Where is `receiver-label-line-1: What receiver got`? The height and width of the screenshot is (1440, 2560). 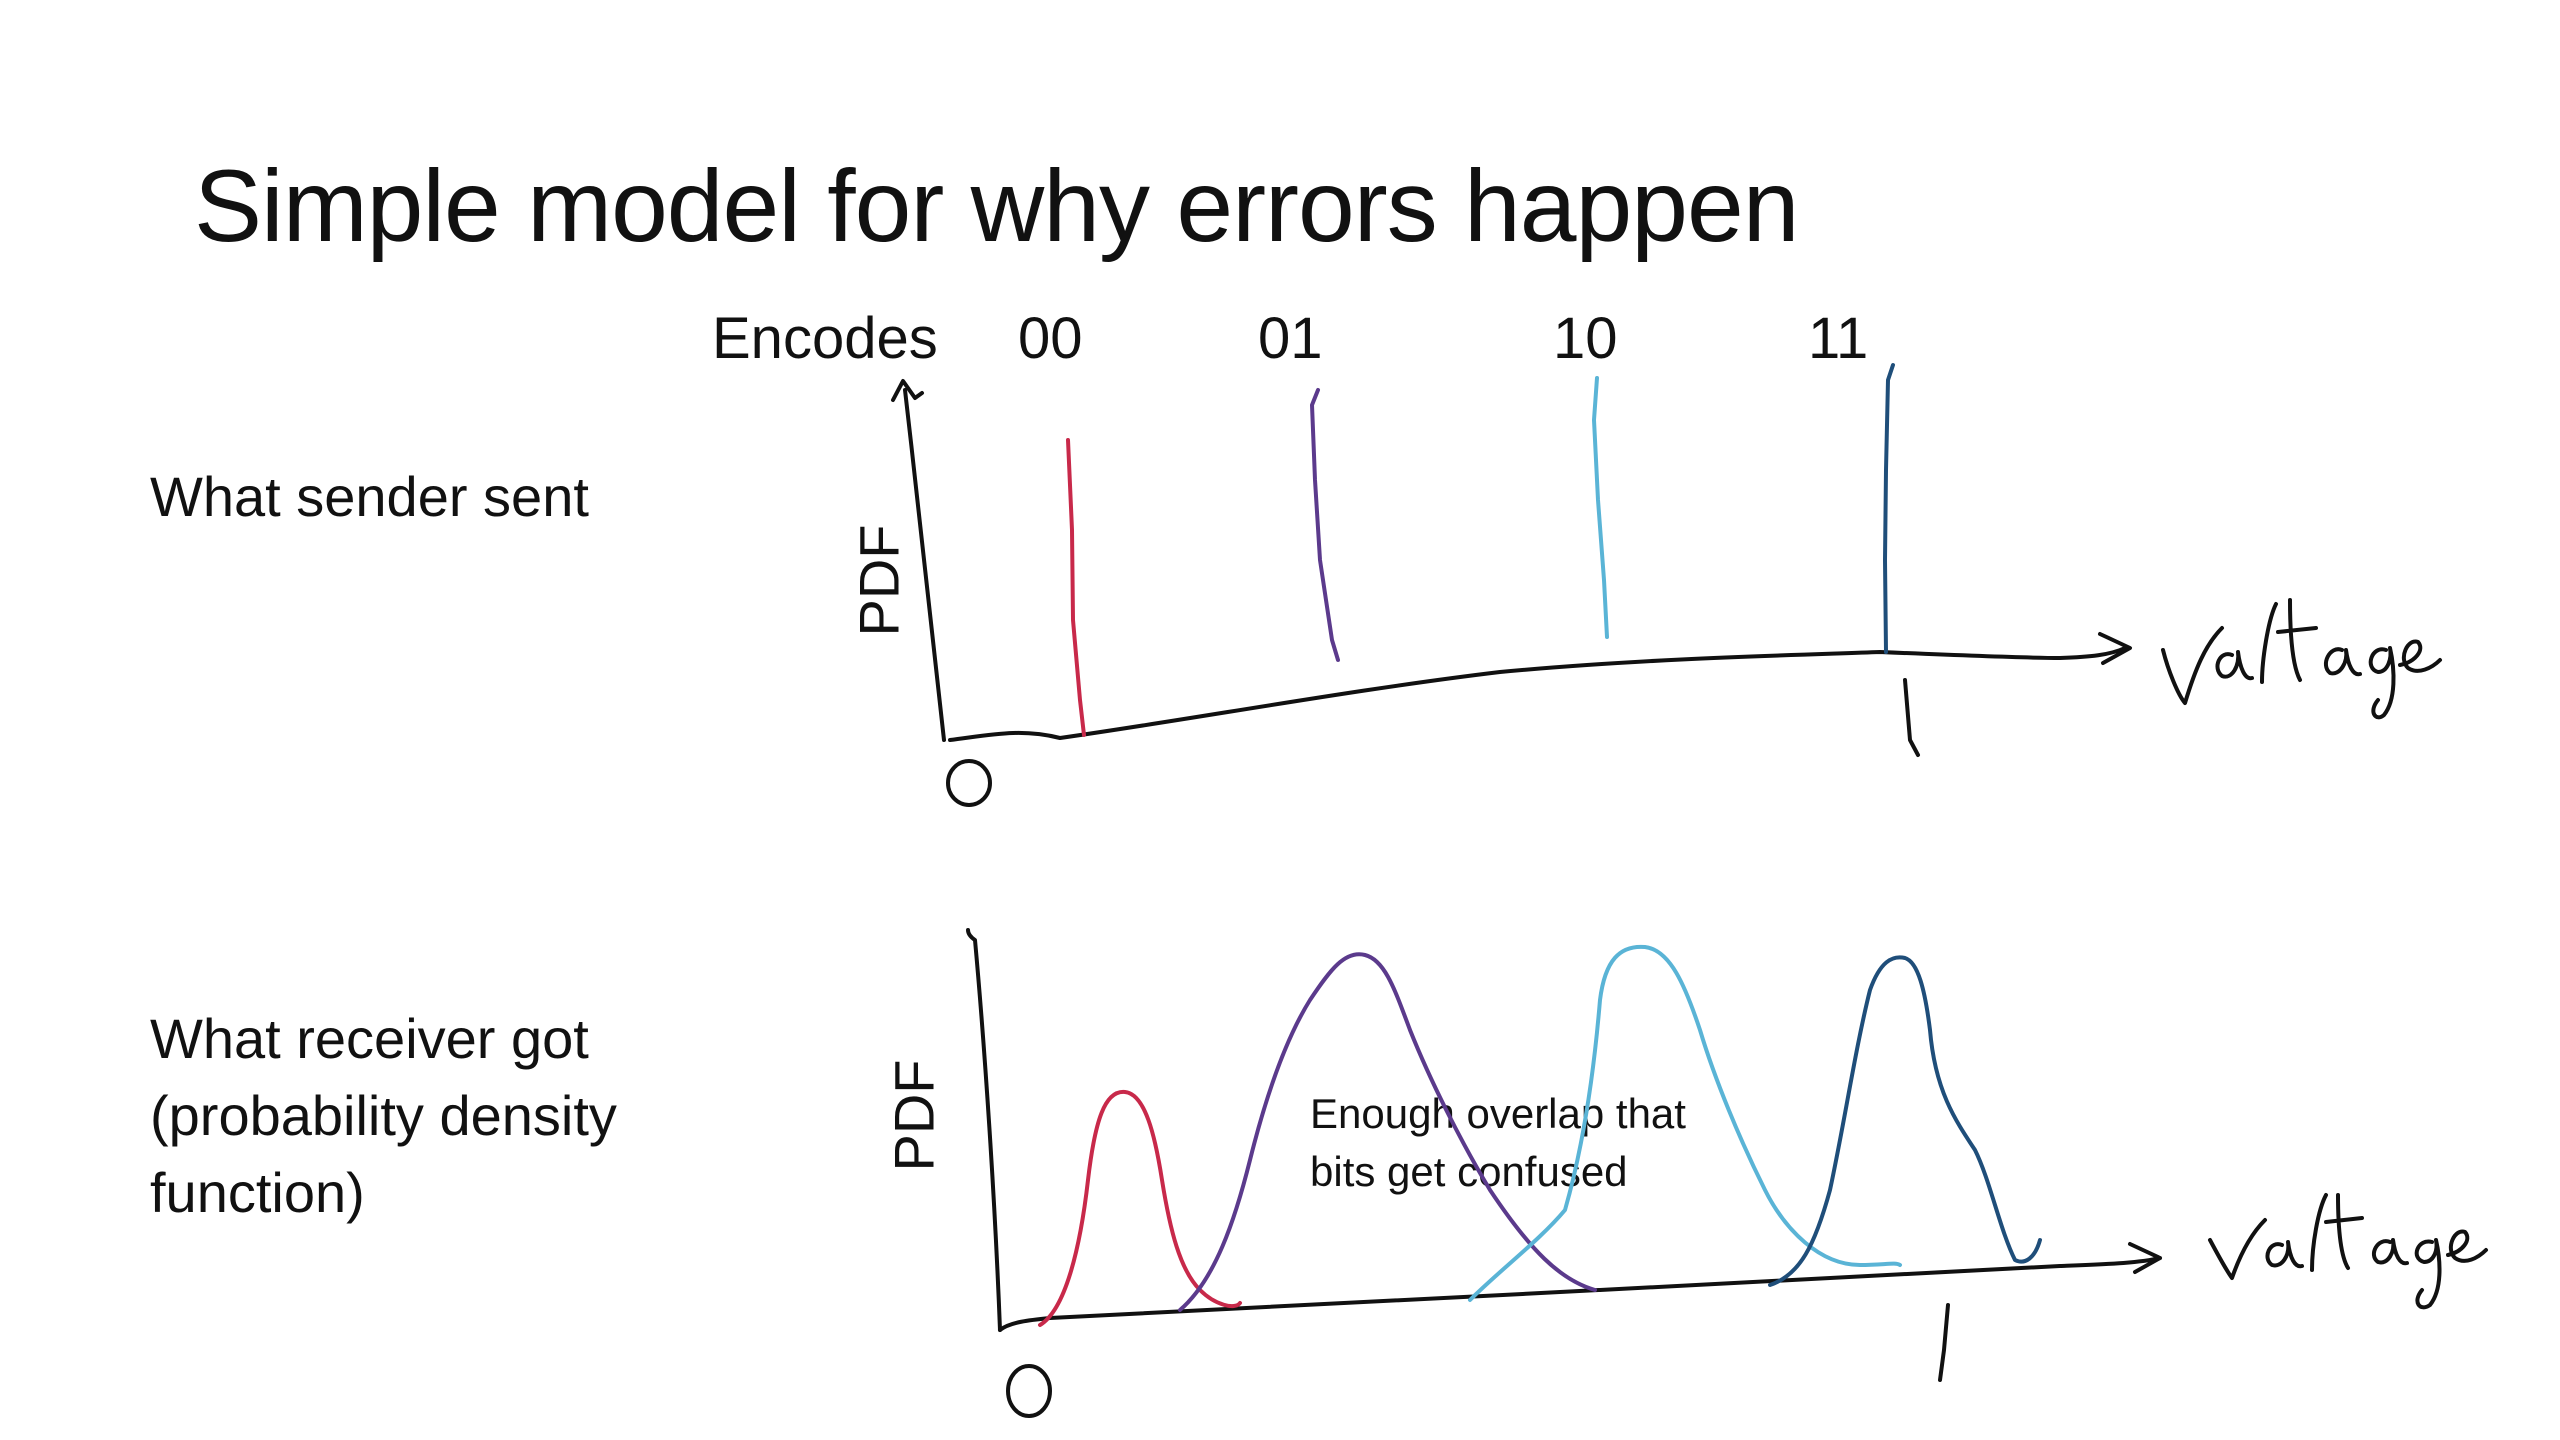
receiver-label-line-1: What receiver got is located at coordinates (369, 1038).